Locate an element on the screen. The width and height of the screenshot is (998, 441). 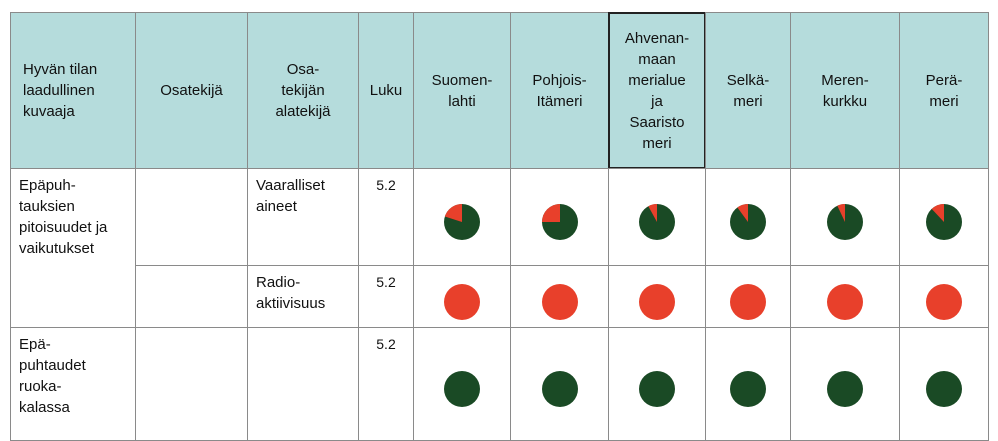
descriptor-text: Epä- puhtaudet ruoka- kalassa is located at coordinates (52, 376).